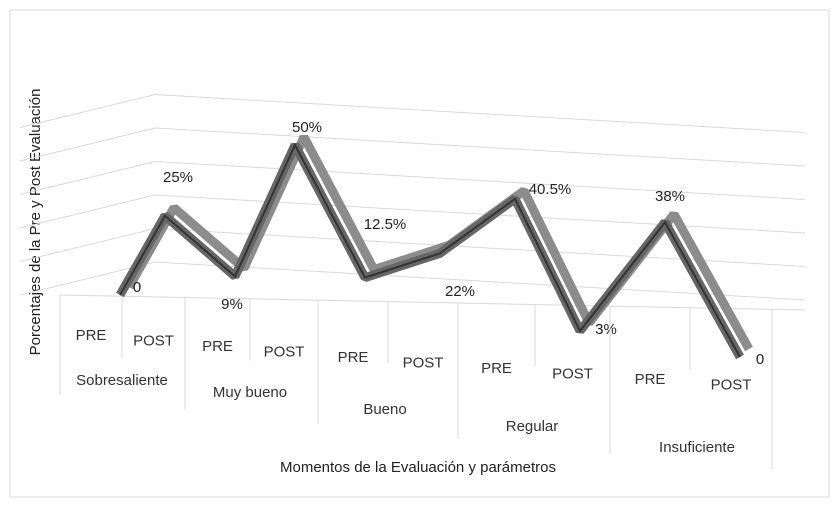 The image size is (840, 508). Describe the element at coordinates (122, 380) in the screenshot. I see `group-label: Sobresaliente` at that location.